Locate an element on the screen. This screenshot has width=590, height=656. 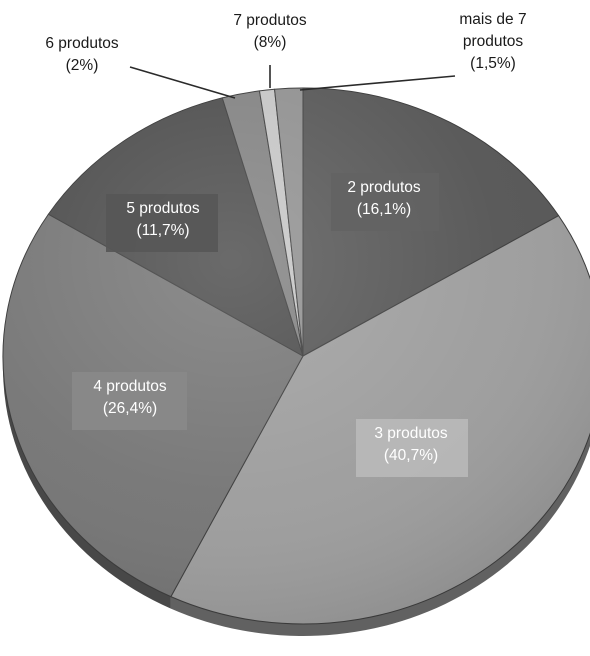
slice-category-label: 3 produtos is located at coordinates (410, 433).